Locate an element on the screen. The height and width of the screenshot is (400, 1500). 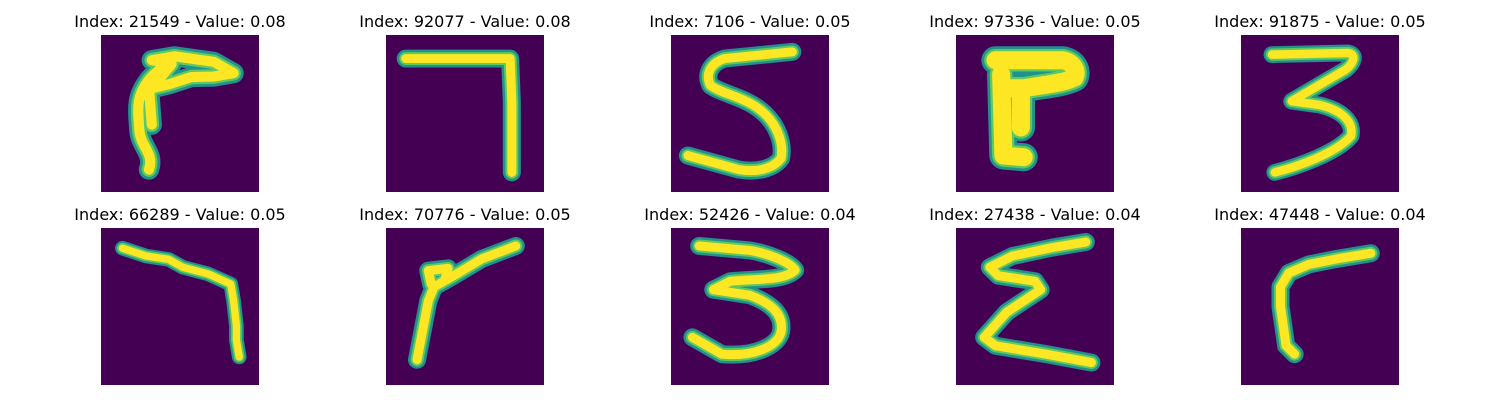
digit-glyph-arrow-shape is located at coordinates (186, 113).